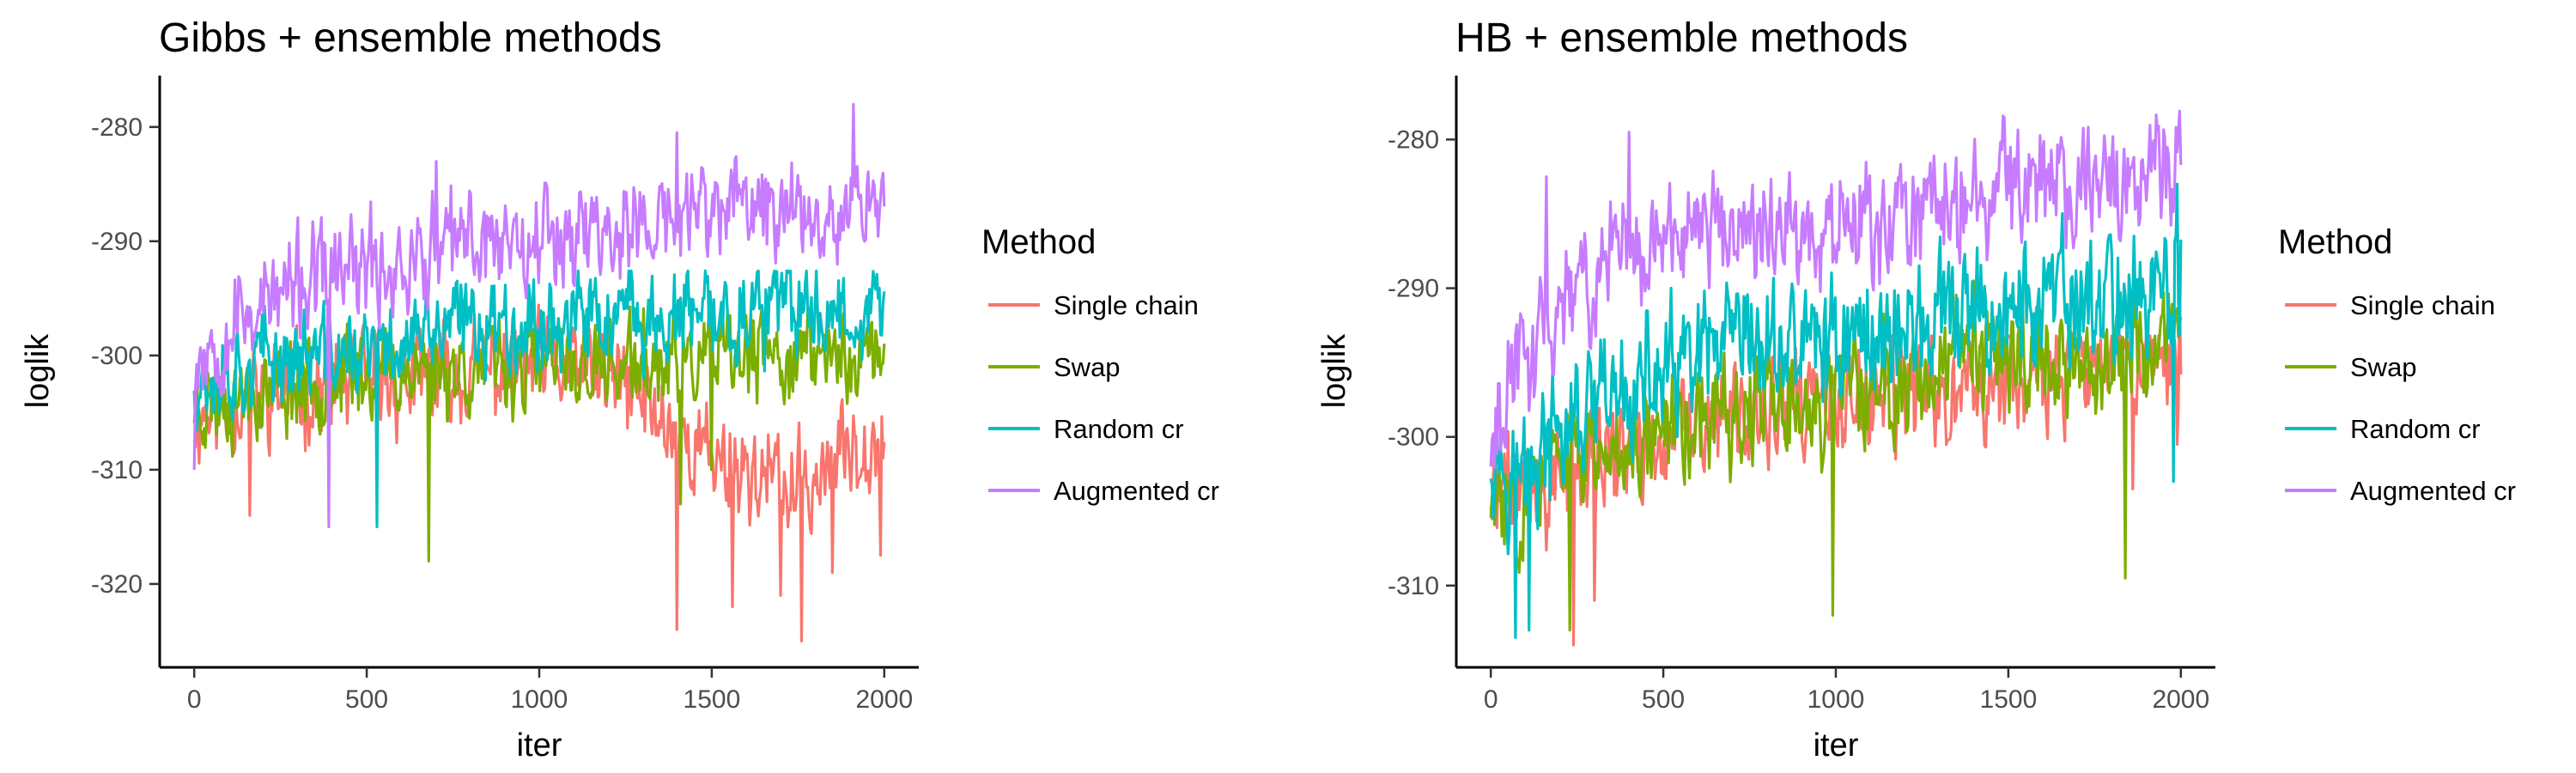 The height and width of the screenshot is (773, 2576). Describe the element at coordinates (539, 398) in the screenshot. I see `series-line-random-cr` at that location.